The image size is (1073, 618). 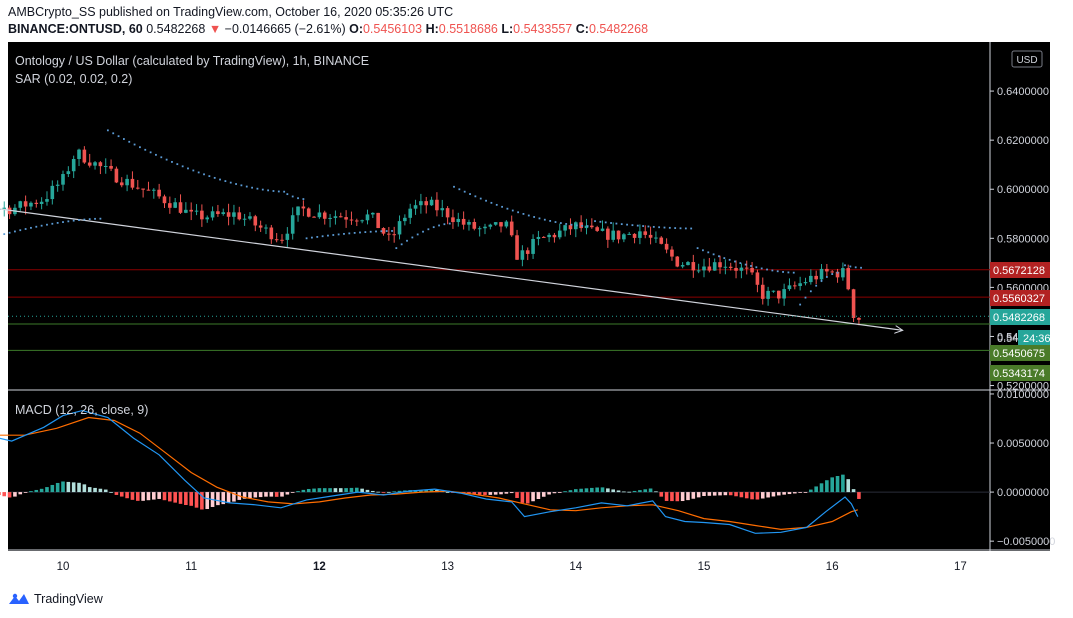 What do you see at coordinates (1023, 190) in the screenshot?
I see `price-tick-label: 0.6000000` at bounding box center [1023, 190].